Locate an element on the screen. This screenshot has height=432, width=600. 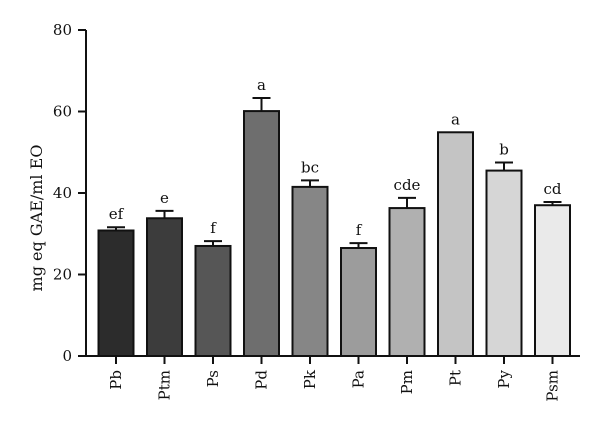
bar-ps is located at coordinates (213, 301).